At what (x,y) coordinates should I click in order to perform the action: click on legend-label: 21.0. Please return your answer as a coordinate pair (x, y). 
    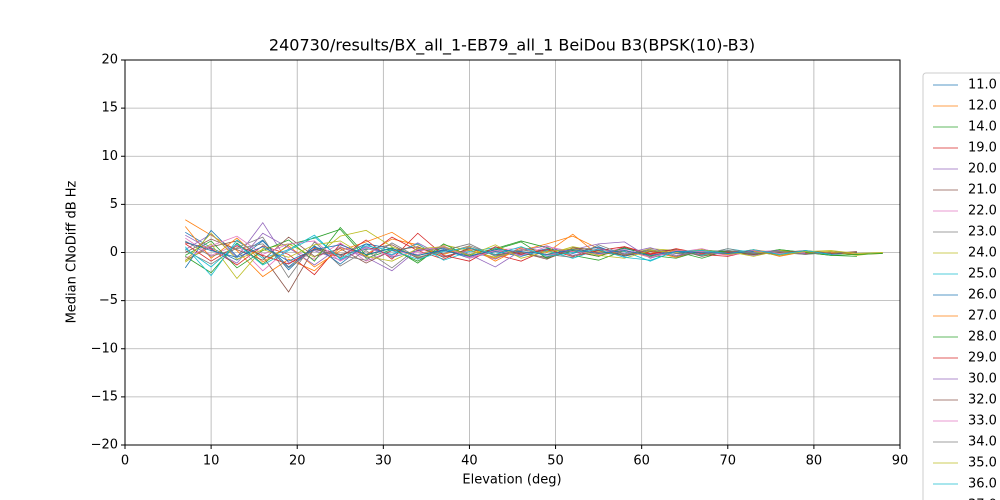
    Looking at the image, I should click on (982, 190).